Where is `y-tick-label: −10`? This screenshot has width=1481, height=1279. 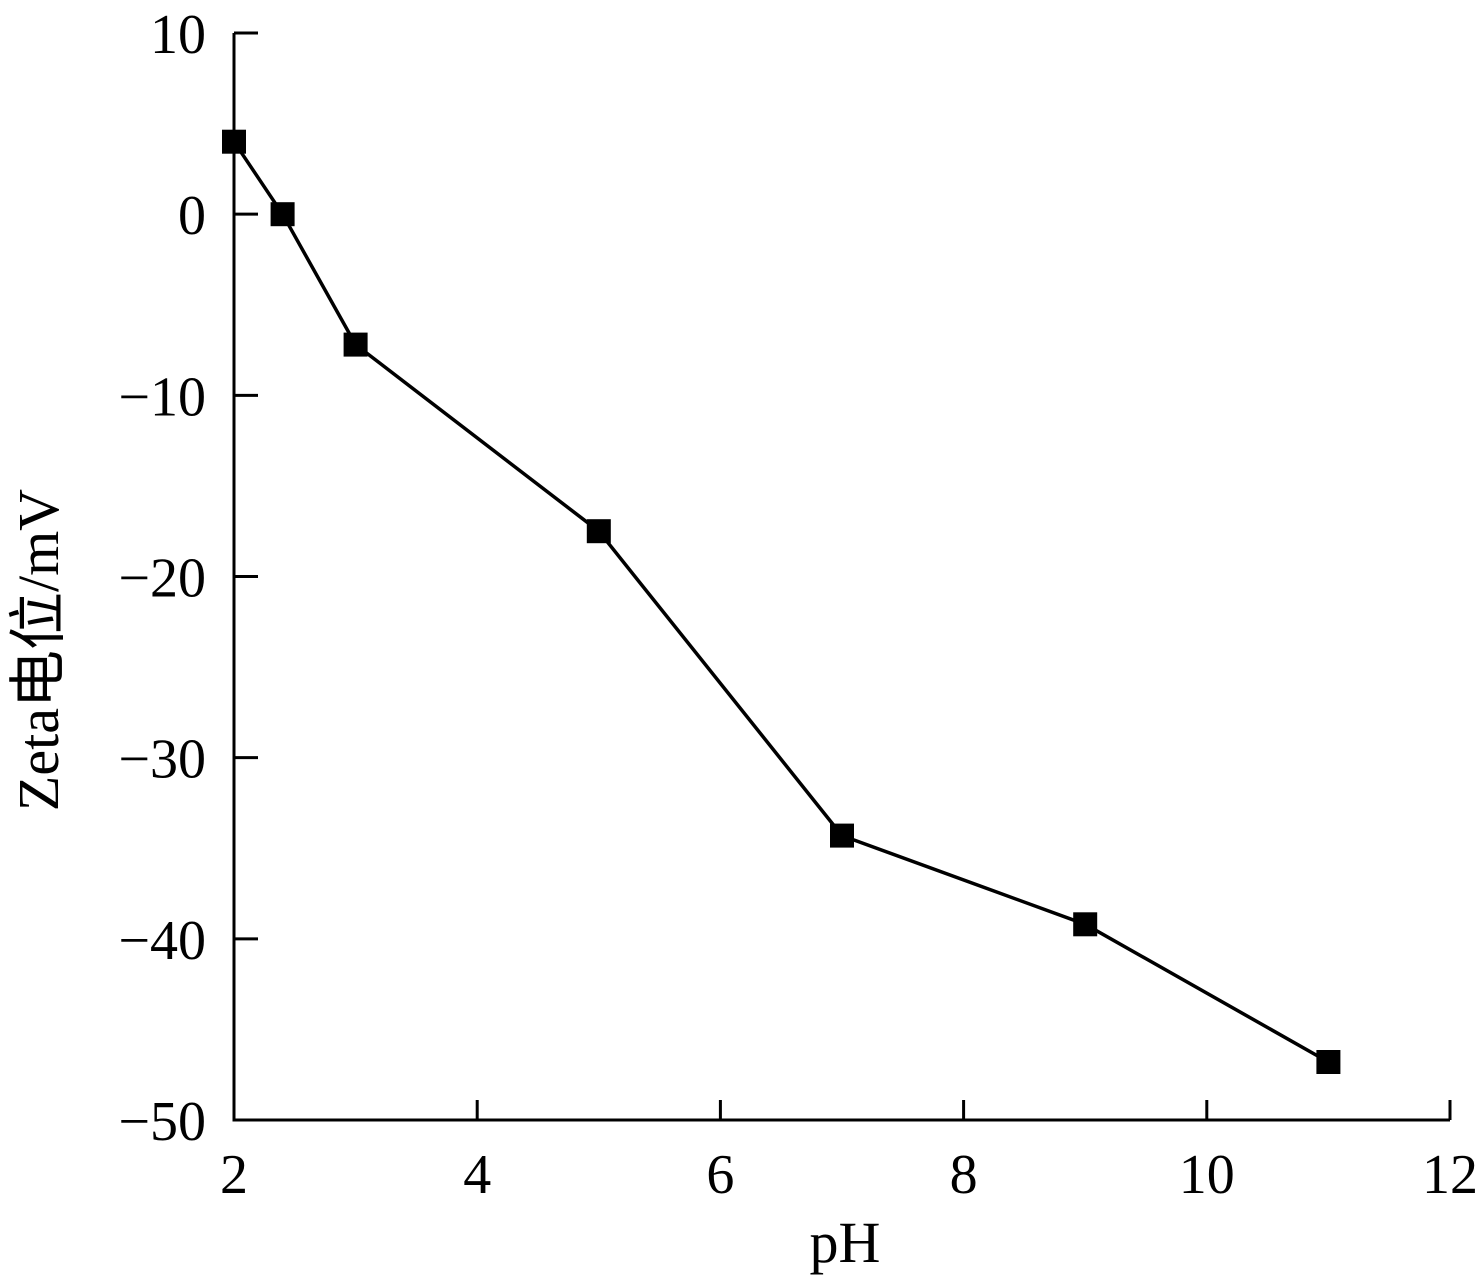
y-tick-label: −10 is located at coordinates (162, 397).